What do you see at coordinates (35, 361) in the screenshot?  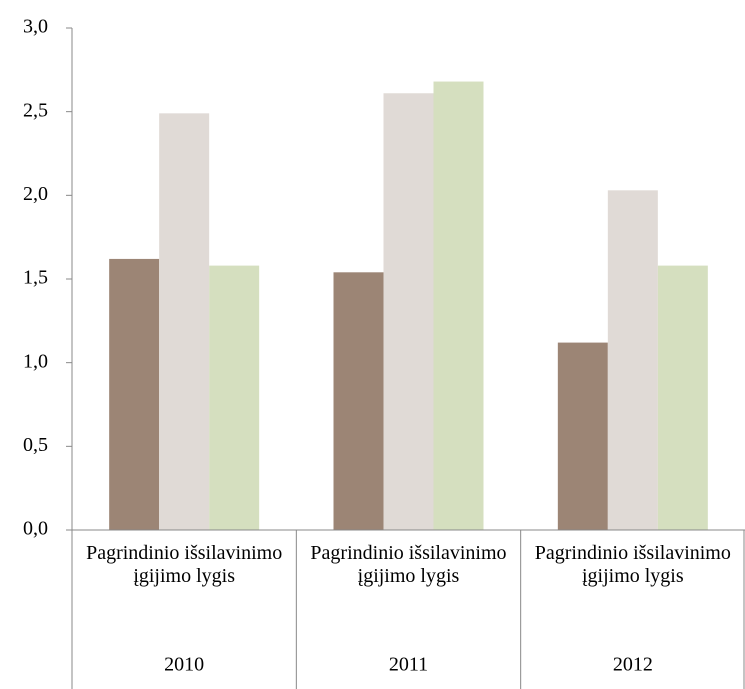 I see `y-tick-label: 1,0` at bounding box center [35, 361].